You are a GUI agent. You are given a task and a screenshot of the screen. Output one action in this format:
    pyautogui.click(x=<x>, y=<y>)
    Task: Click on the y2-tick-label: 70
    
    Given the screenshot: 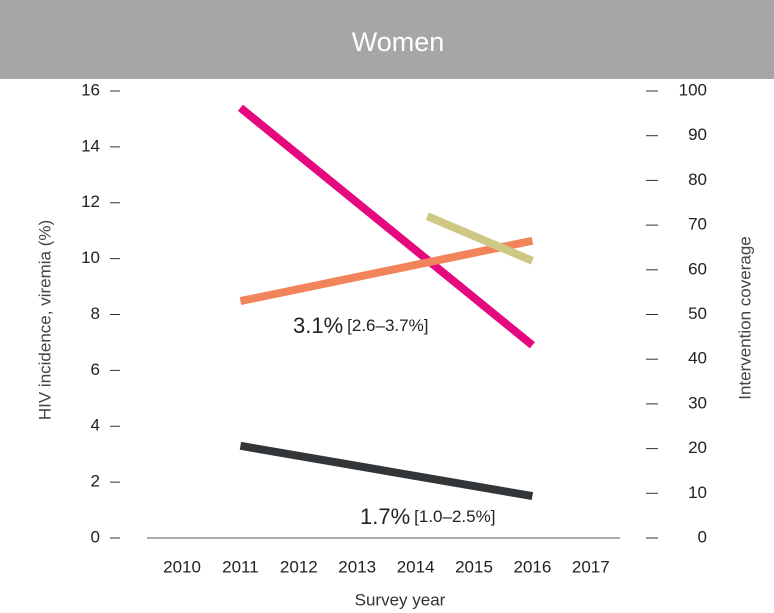 What is the action you would take?
    pyautogui.click(x=697, y=224)
    